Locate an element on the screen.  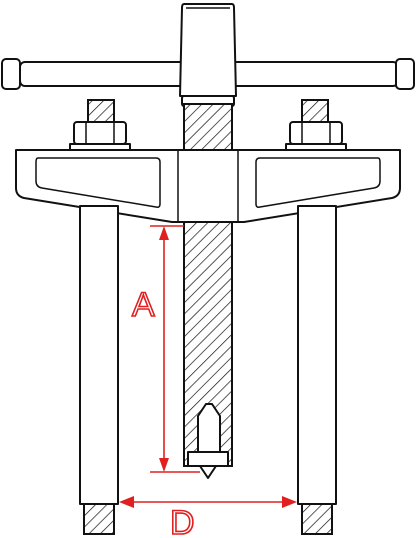
spindle-tip is located at coordinates (208, 441).